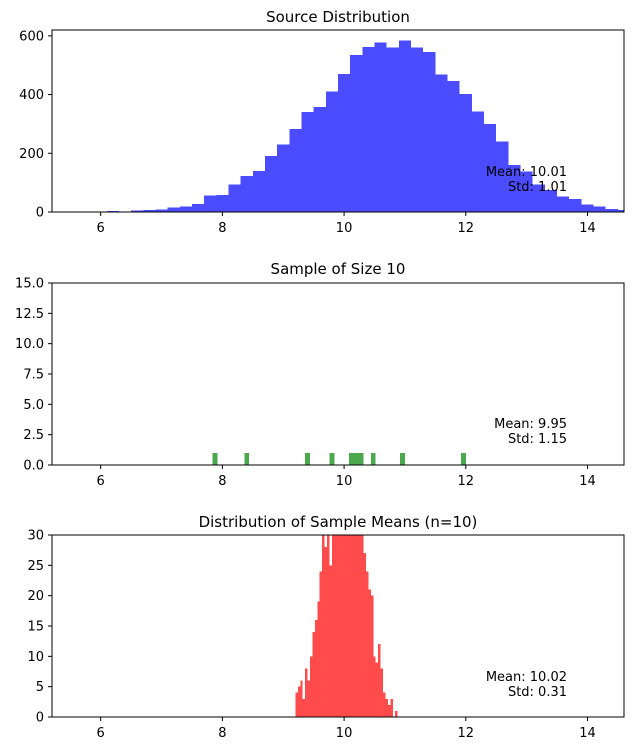  What do you see at coordinates (35, 657) in the screenshot?
I see `y-tick-label: 10` at bounding box center [35, 657].